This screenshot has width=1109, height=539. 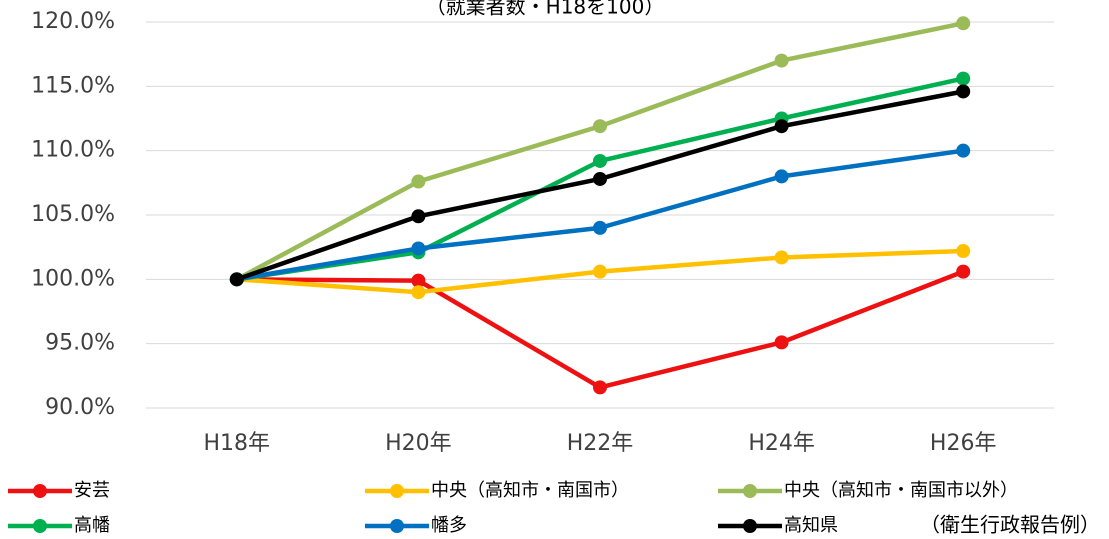 I want to click on legend-label: 高幡, so click(x=92, y=525).